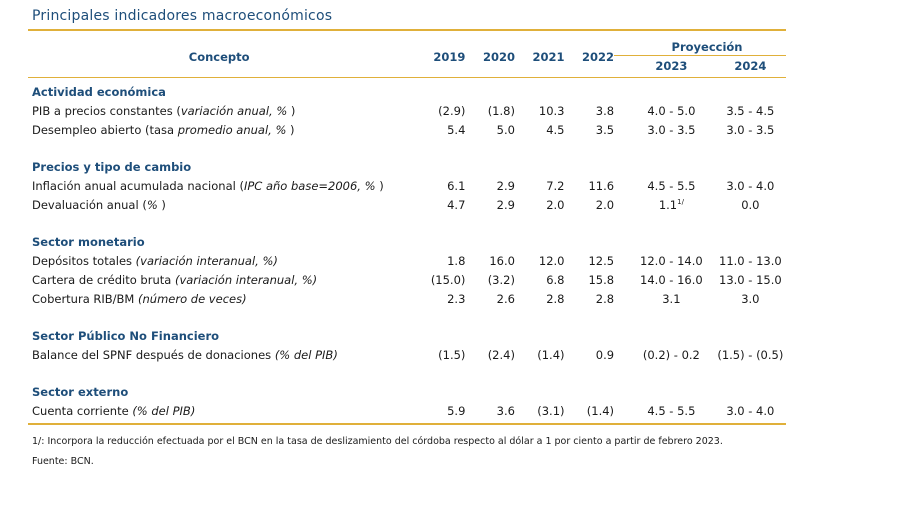 The height and width of the screenshot is (516, 920). I want to click on year-value: 3.6, so click(505, 410).